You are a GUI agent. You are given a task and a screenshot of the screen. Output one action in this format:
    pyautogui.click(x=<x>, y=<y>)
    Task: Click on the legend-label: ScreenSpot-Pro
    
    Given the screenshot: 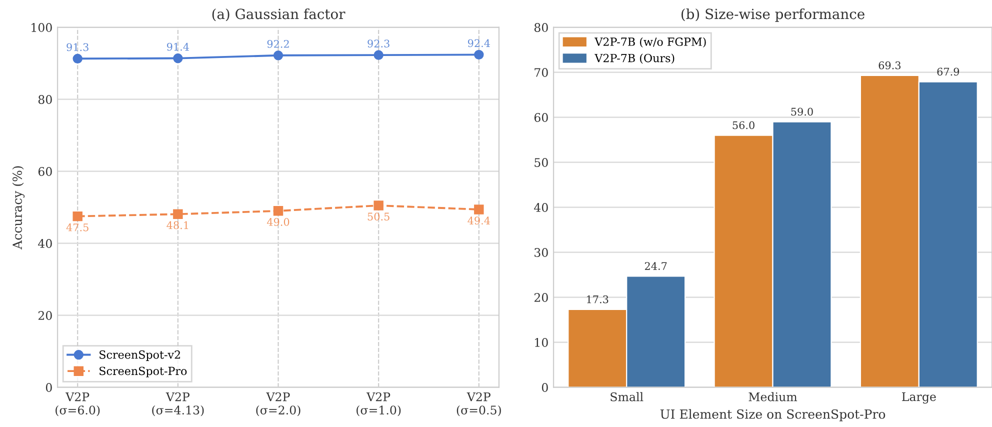 What is the action you would take?
    pyautogui.click(x=143, y=372)
    